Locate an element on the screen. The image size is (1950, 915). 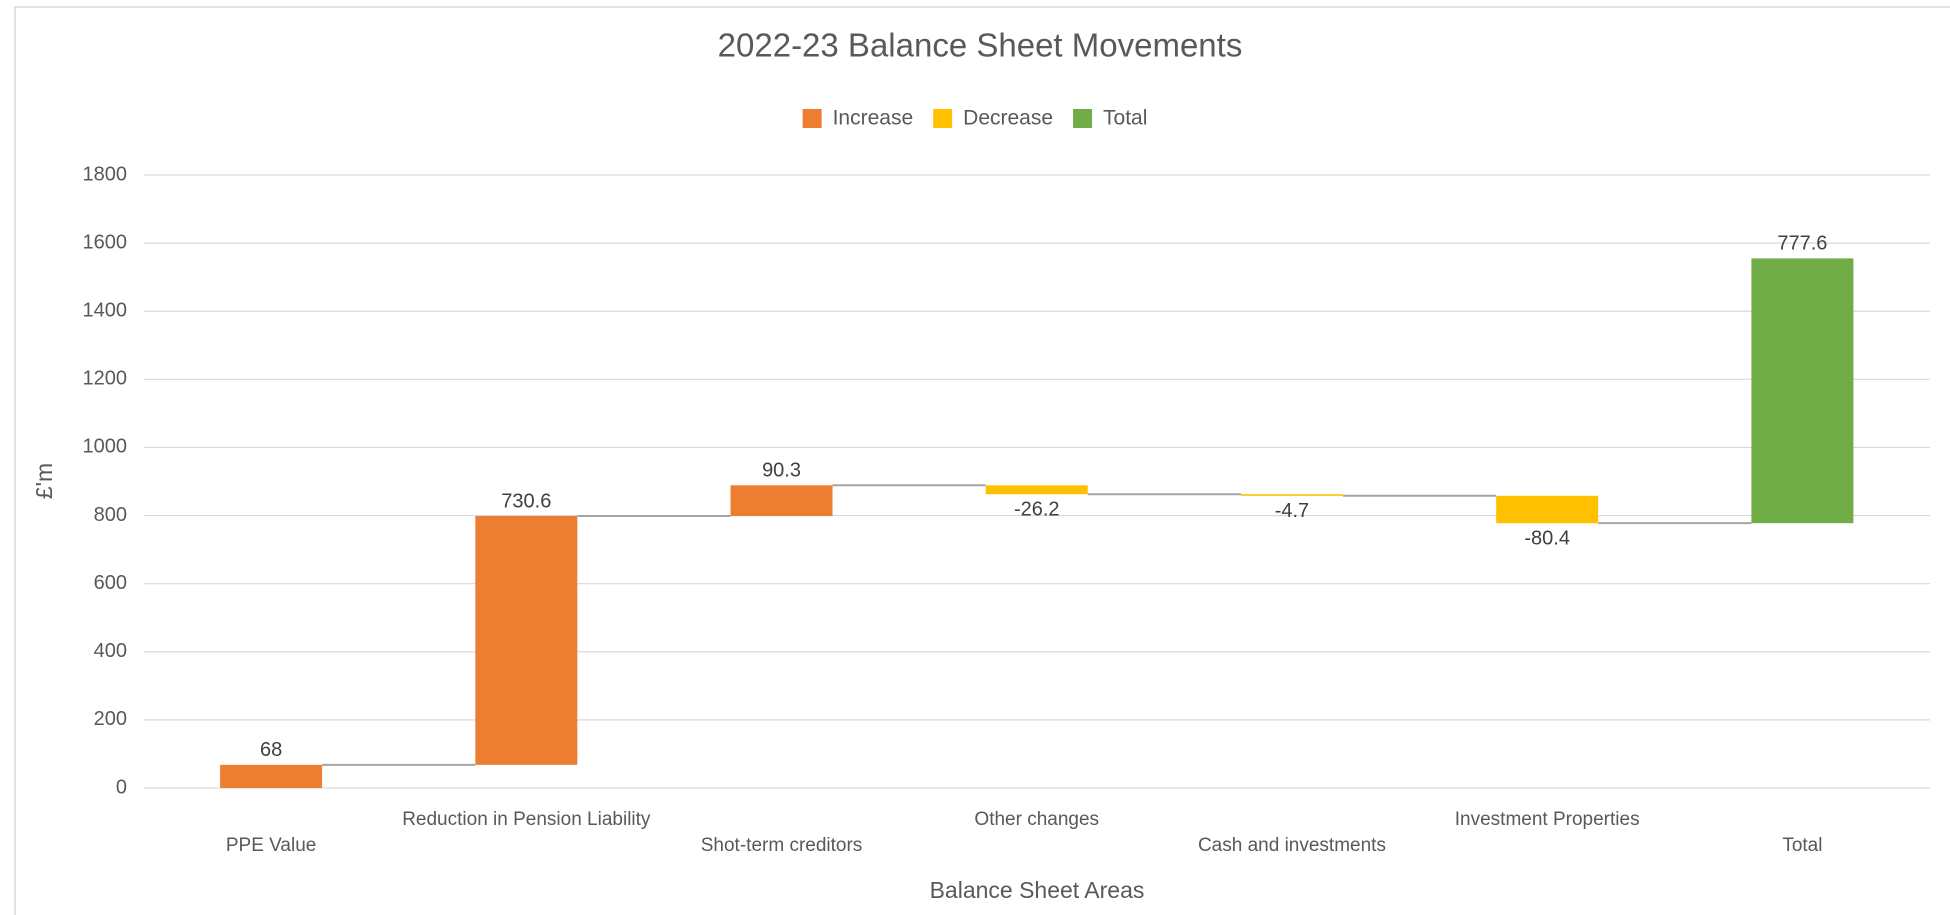
x-tick-label: PPE Value is located at coordinates (271, 845).